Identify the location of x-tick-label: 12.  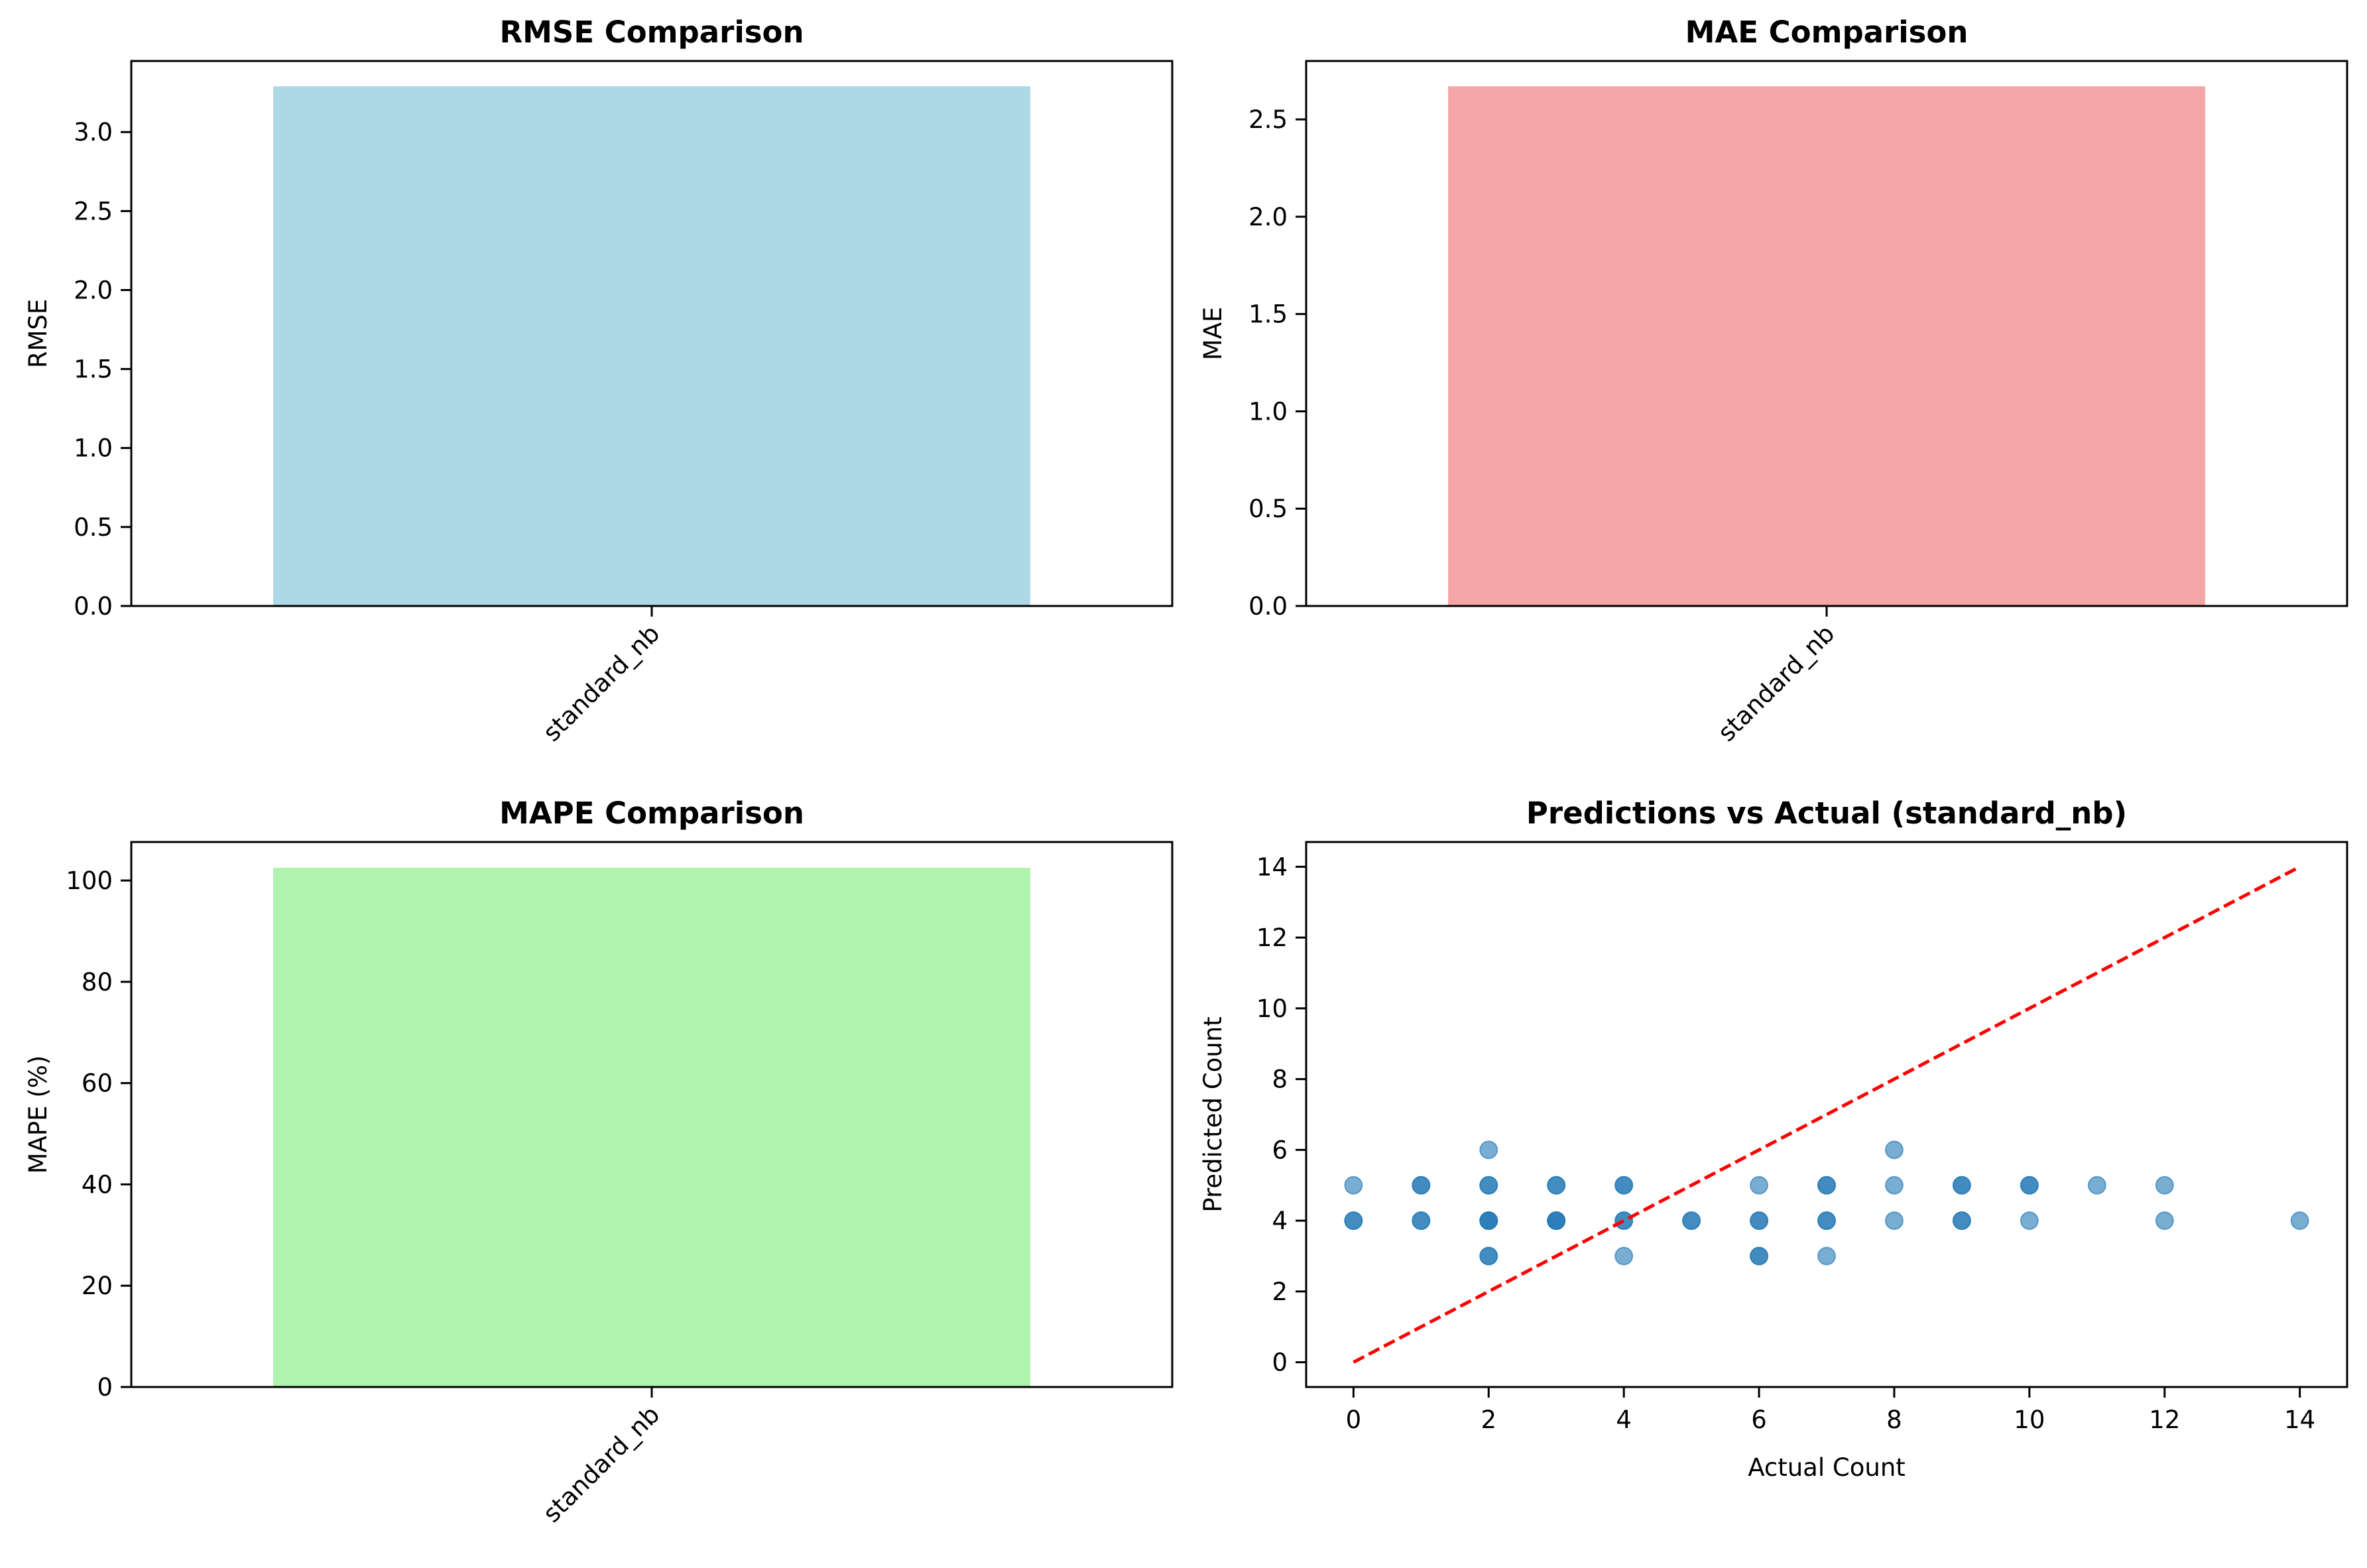
(2164, 1420).